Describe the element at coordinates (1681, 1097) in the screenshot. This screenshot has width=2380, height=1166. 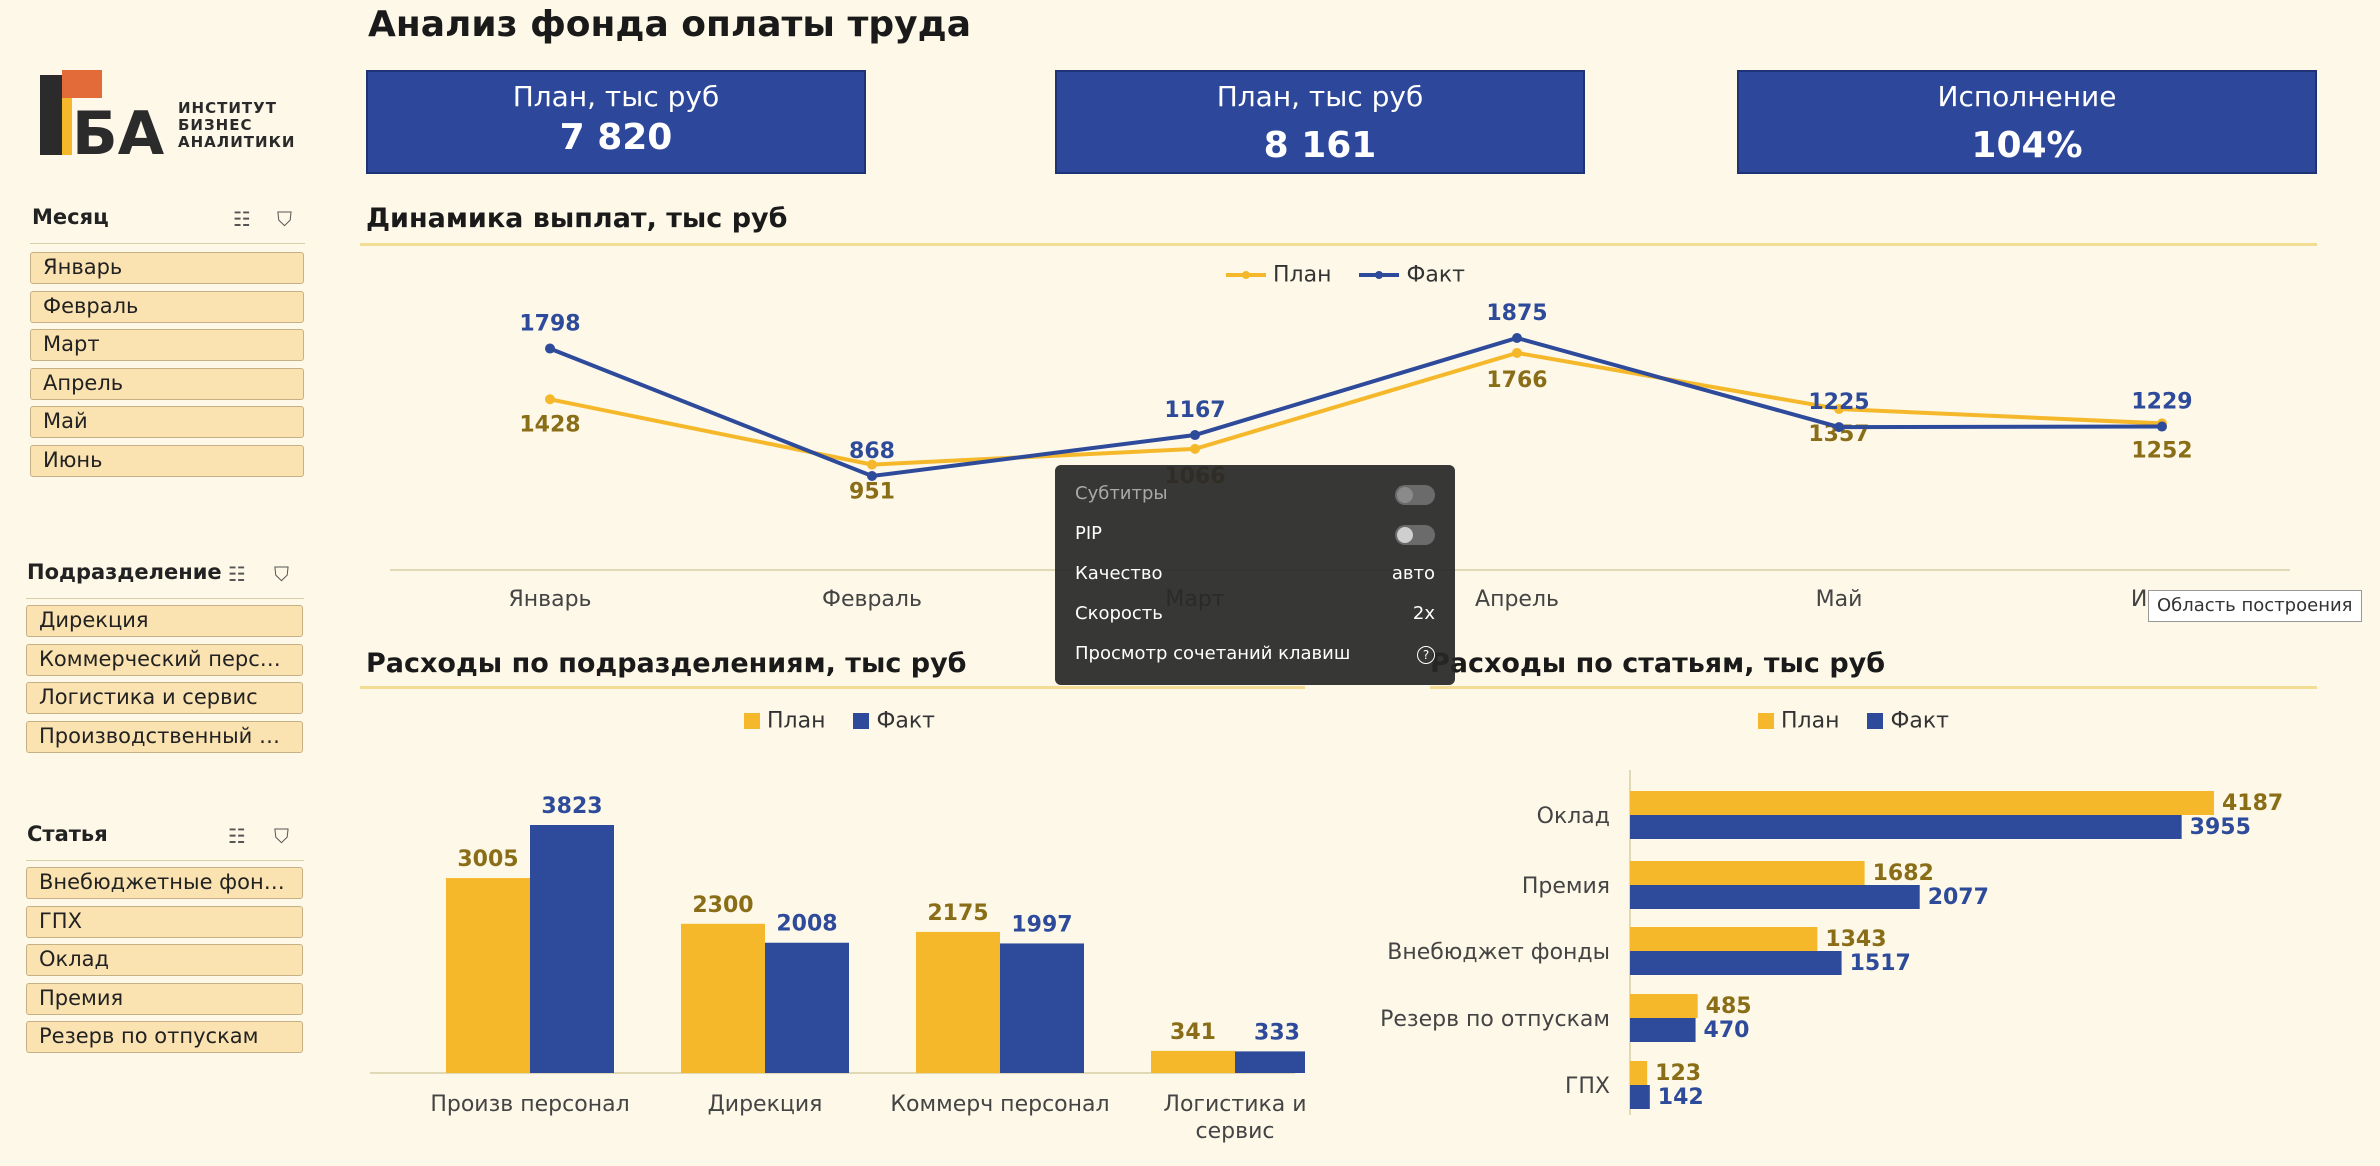
I see `data-label: 142` at that location.